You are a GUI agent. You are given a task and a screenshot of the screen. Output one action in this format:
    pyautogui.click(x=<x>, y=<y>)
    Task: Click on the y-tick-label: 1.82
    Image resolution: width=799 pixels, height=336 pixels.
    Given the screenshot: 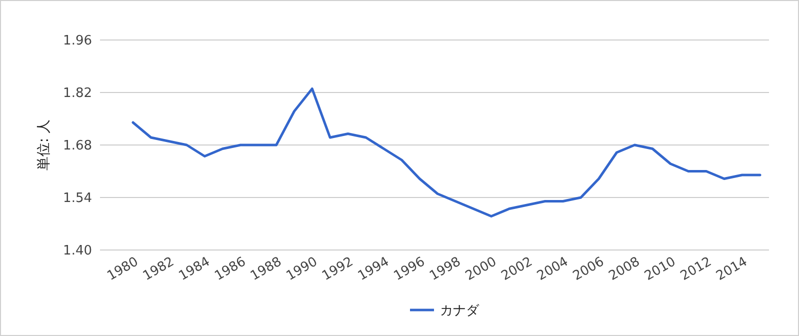 What is the action you would take?
    pyautogui.click(x=77, y=94)
    